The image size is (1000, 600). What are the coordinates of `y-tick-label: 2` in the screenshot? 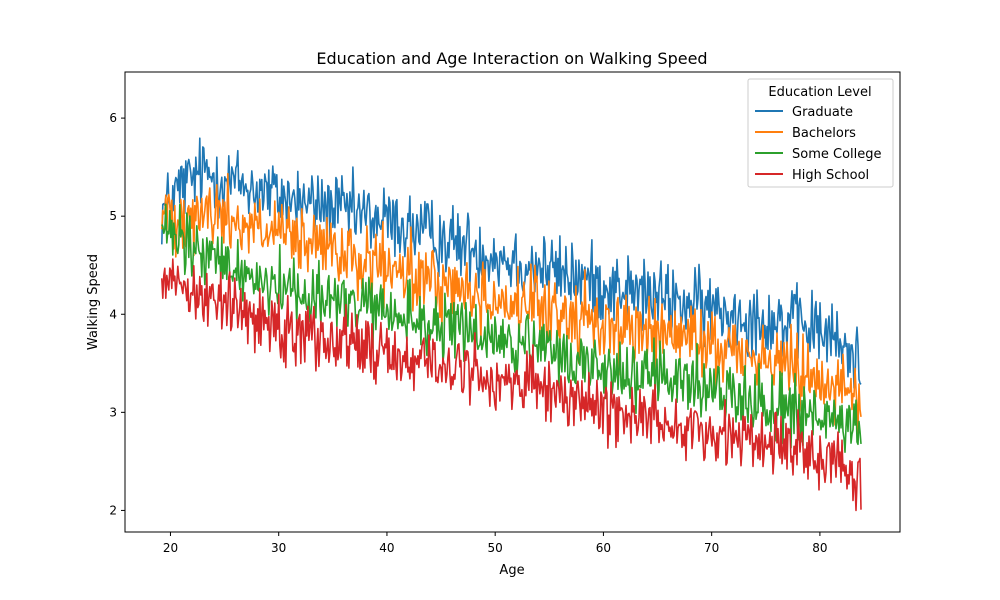 It's located at (113, 510).